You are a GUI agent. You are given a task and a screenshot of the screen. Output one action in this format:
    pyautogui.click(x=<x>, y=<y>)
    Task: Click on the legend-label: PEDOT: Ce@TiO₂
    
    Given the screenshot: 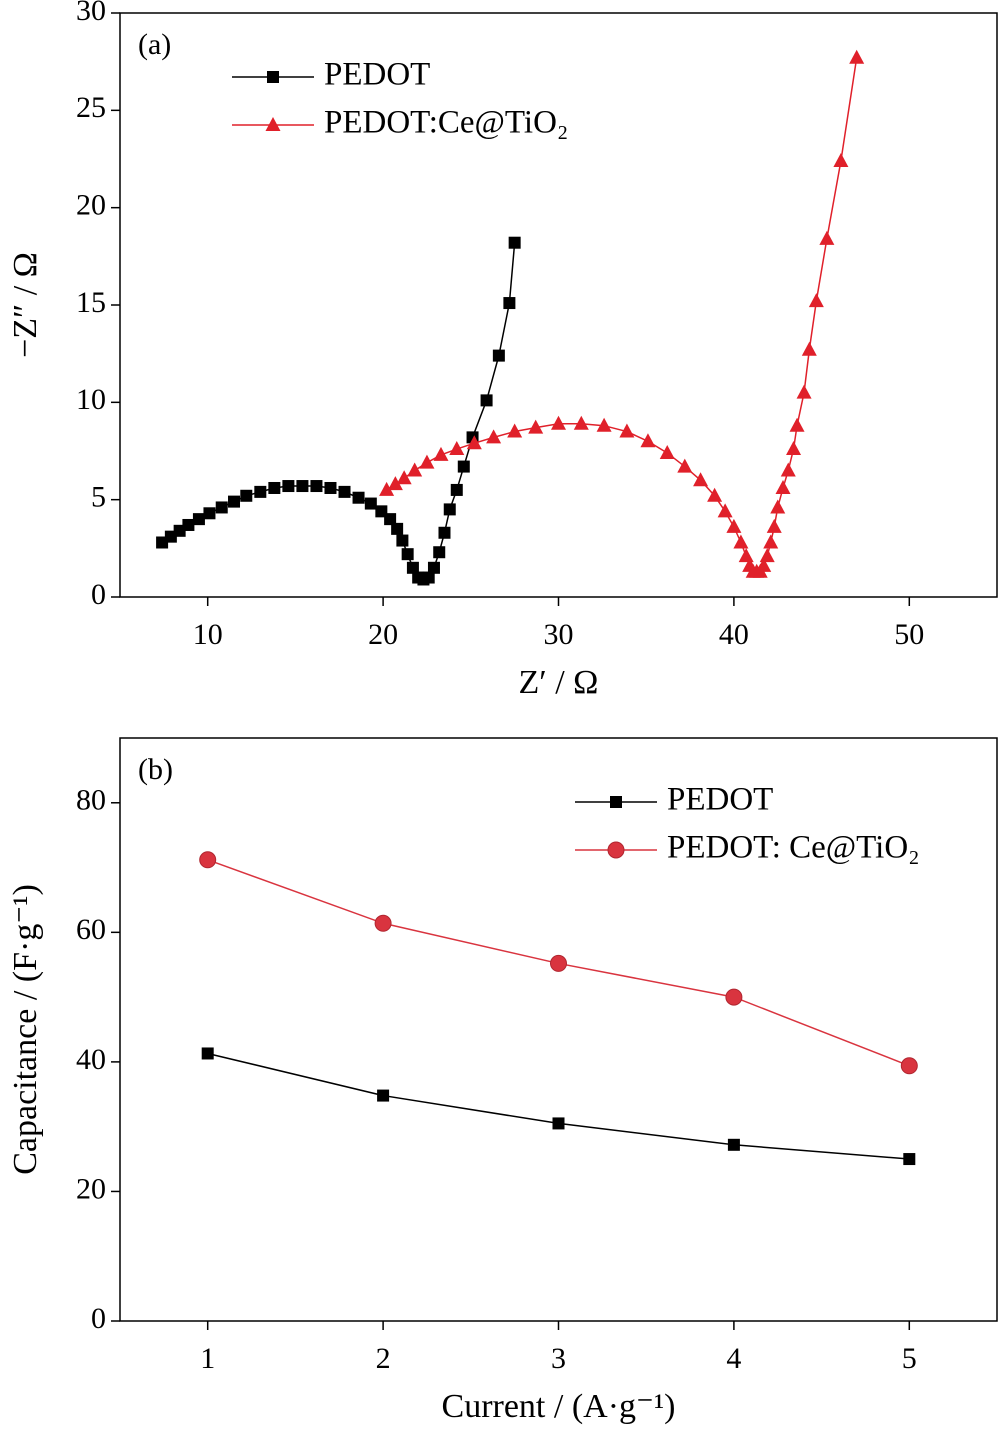 What is the action you would take?
    pyautogui.click(x=793, y=848)
    